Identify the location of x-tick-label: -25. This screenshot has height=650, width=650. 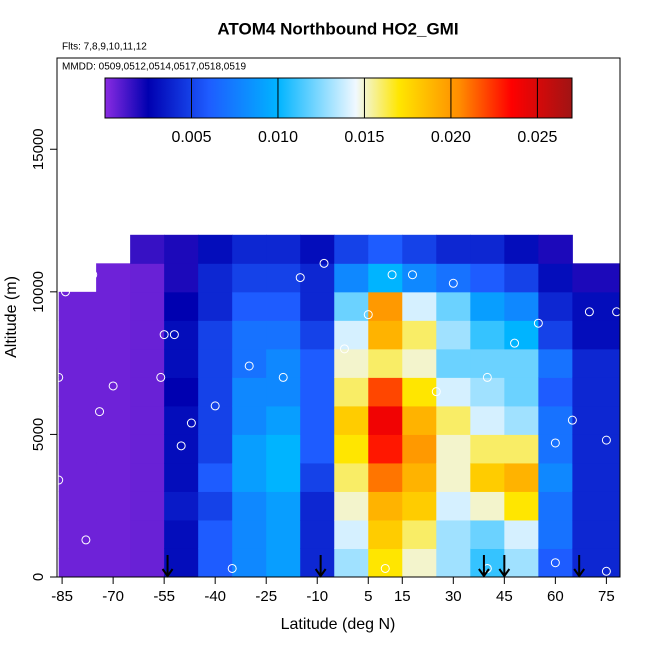
(266, 596).